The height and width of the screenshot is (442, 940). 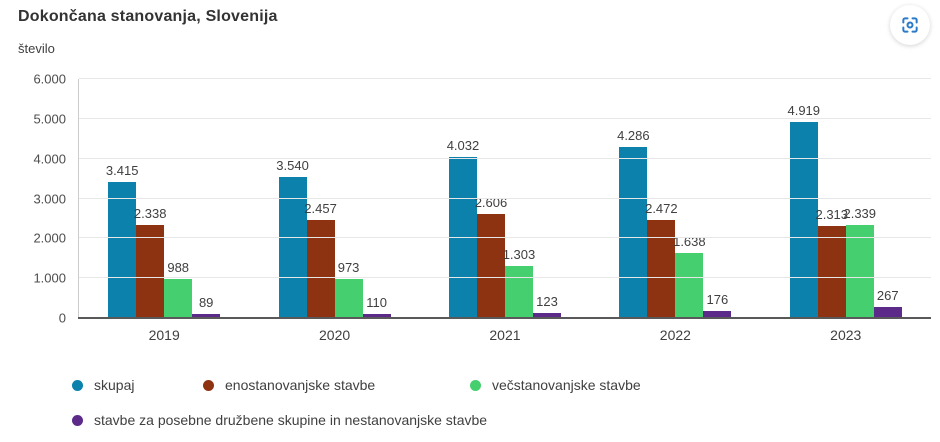 What do you see at coordinates (490, 266) in the screenshot?
I see `bar-enostanovanjske-stavbe-2021` at bounding box center [490, 266].